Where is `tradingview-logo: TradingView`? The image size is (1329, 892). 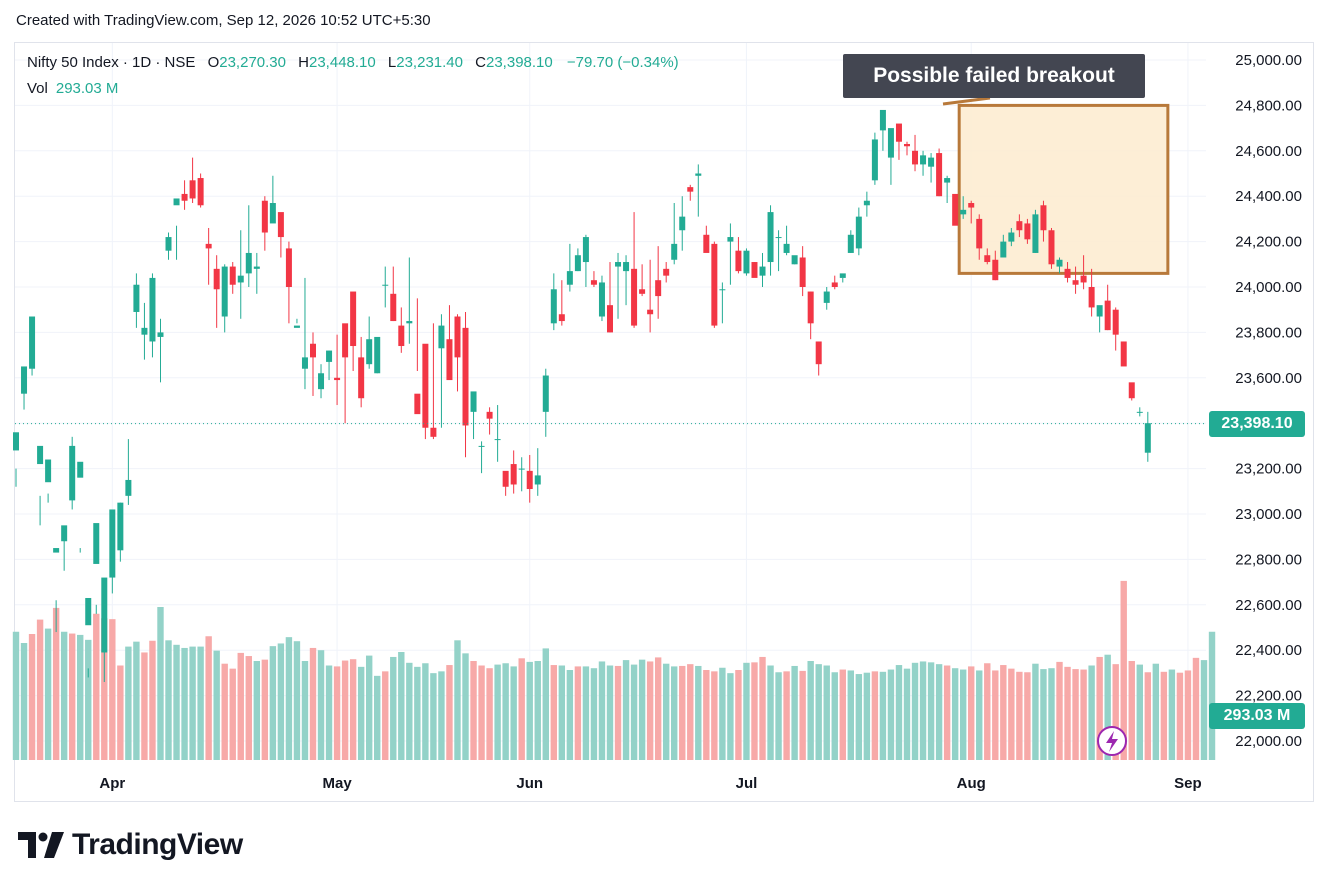 tradingview-logo: TradingView is located at coordinates (130, 845).